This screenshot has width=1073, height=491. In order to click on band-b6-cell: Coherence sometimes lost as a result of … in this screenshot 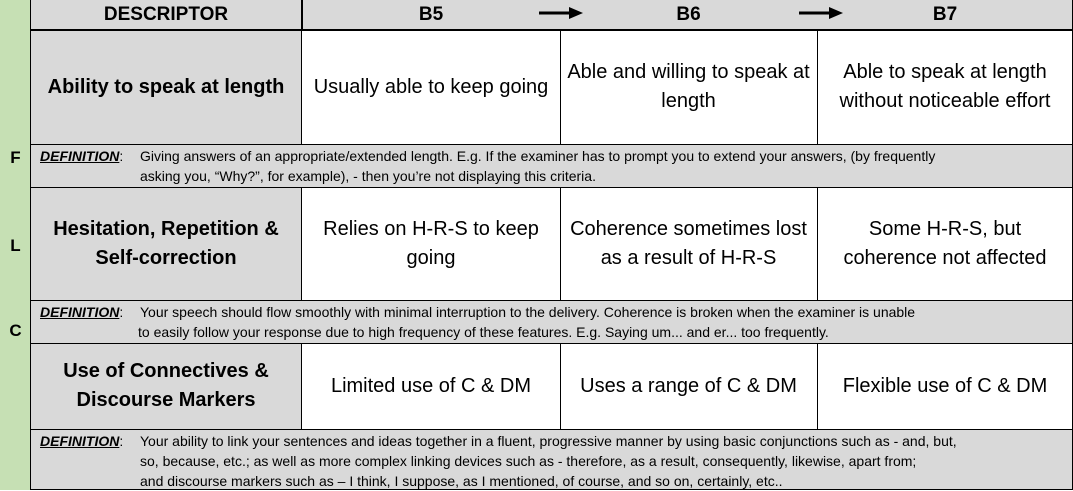, I will do `click(688, 243)`.